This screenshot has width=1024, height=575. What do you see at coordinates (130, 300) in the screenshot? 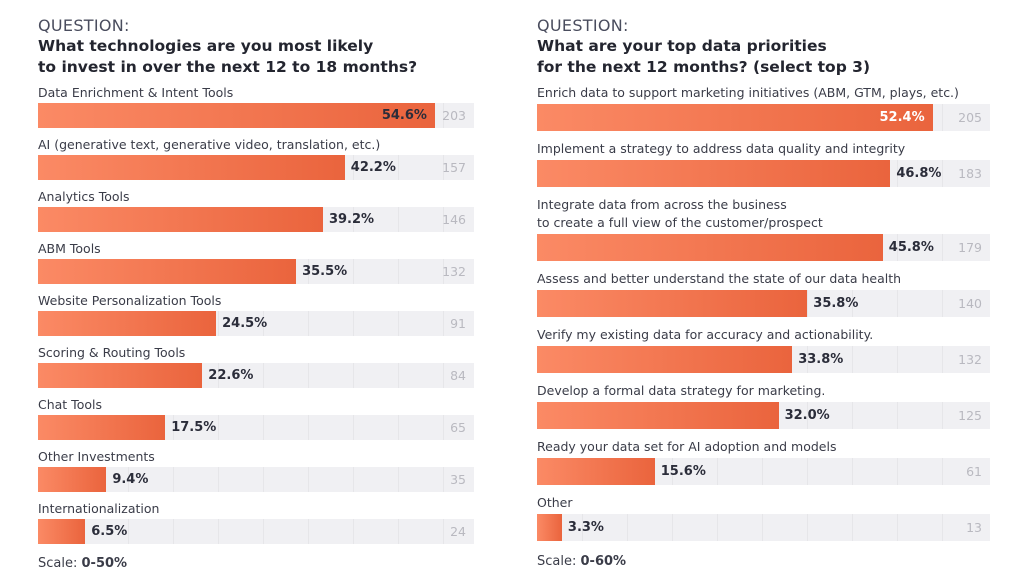
I see `category-label: Website Personalization Tools` at bounding box center [130, 300].